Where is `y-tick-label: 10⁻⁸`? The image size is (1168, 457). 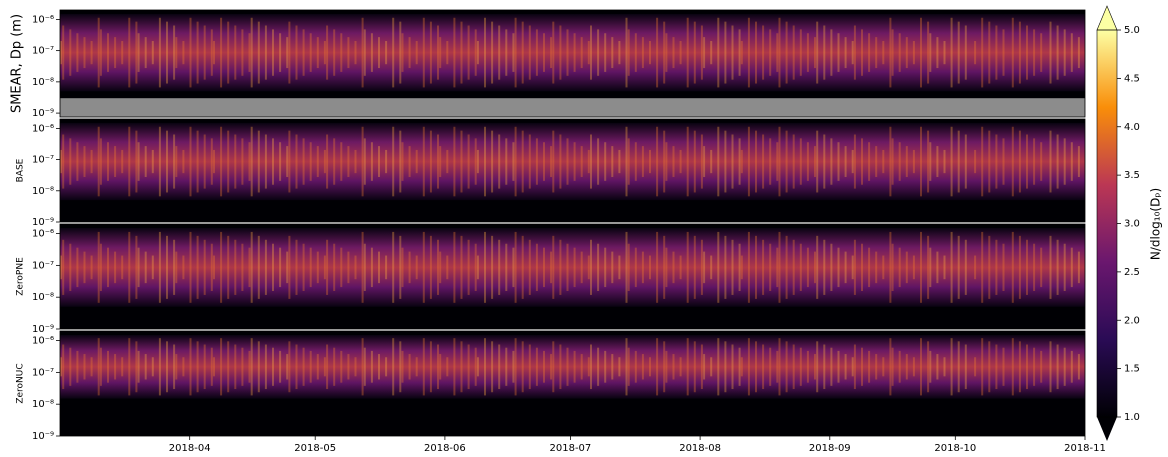
y-tick-label: 10⁻⁸ is located at coordinates (43, 297).